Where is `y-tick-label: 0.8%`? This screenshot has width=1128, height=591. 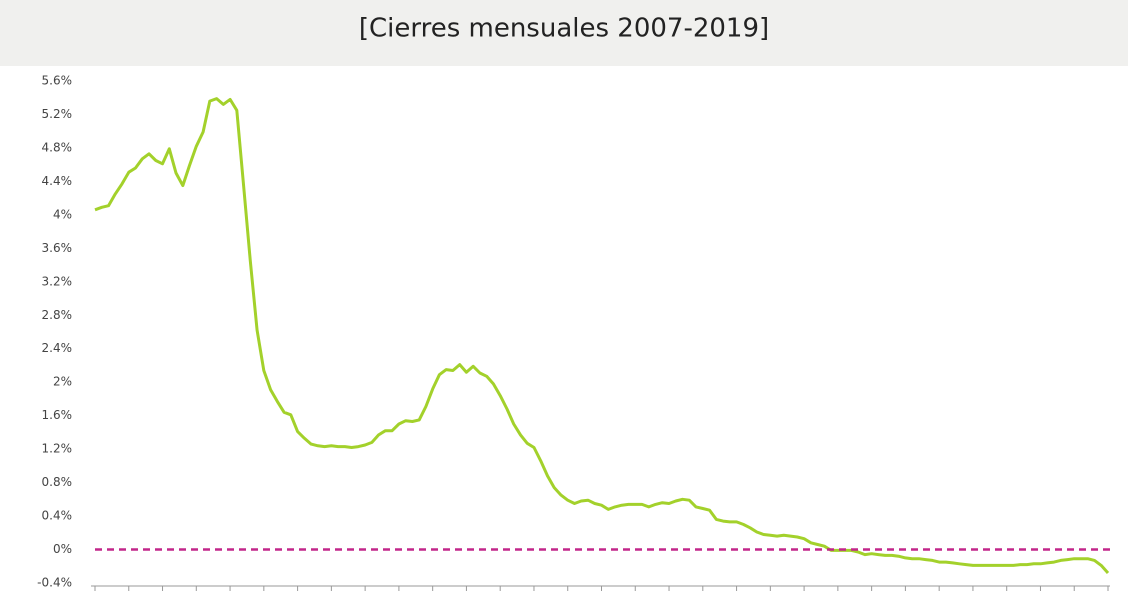 y-tick-label: 0.8% is located at coordinates (57, 482).